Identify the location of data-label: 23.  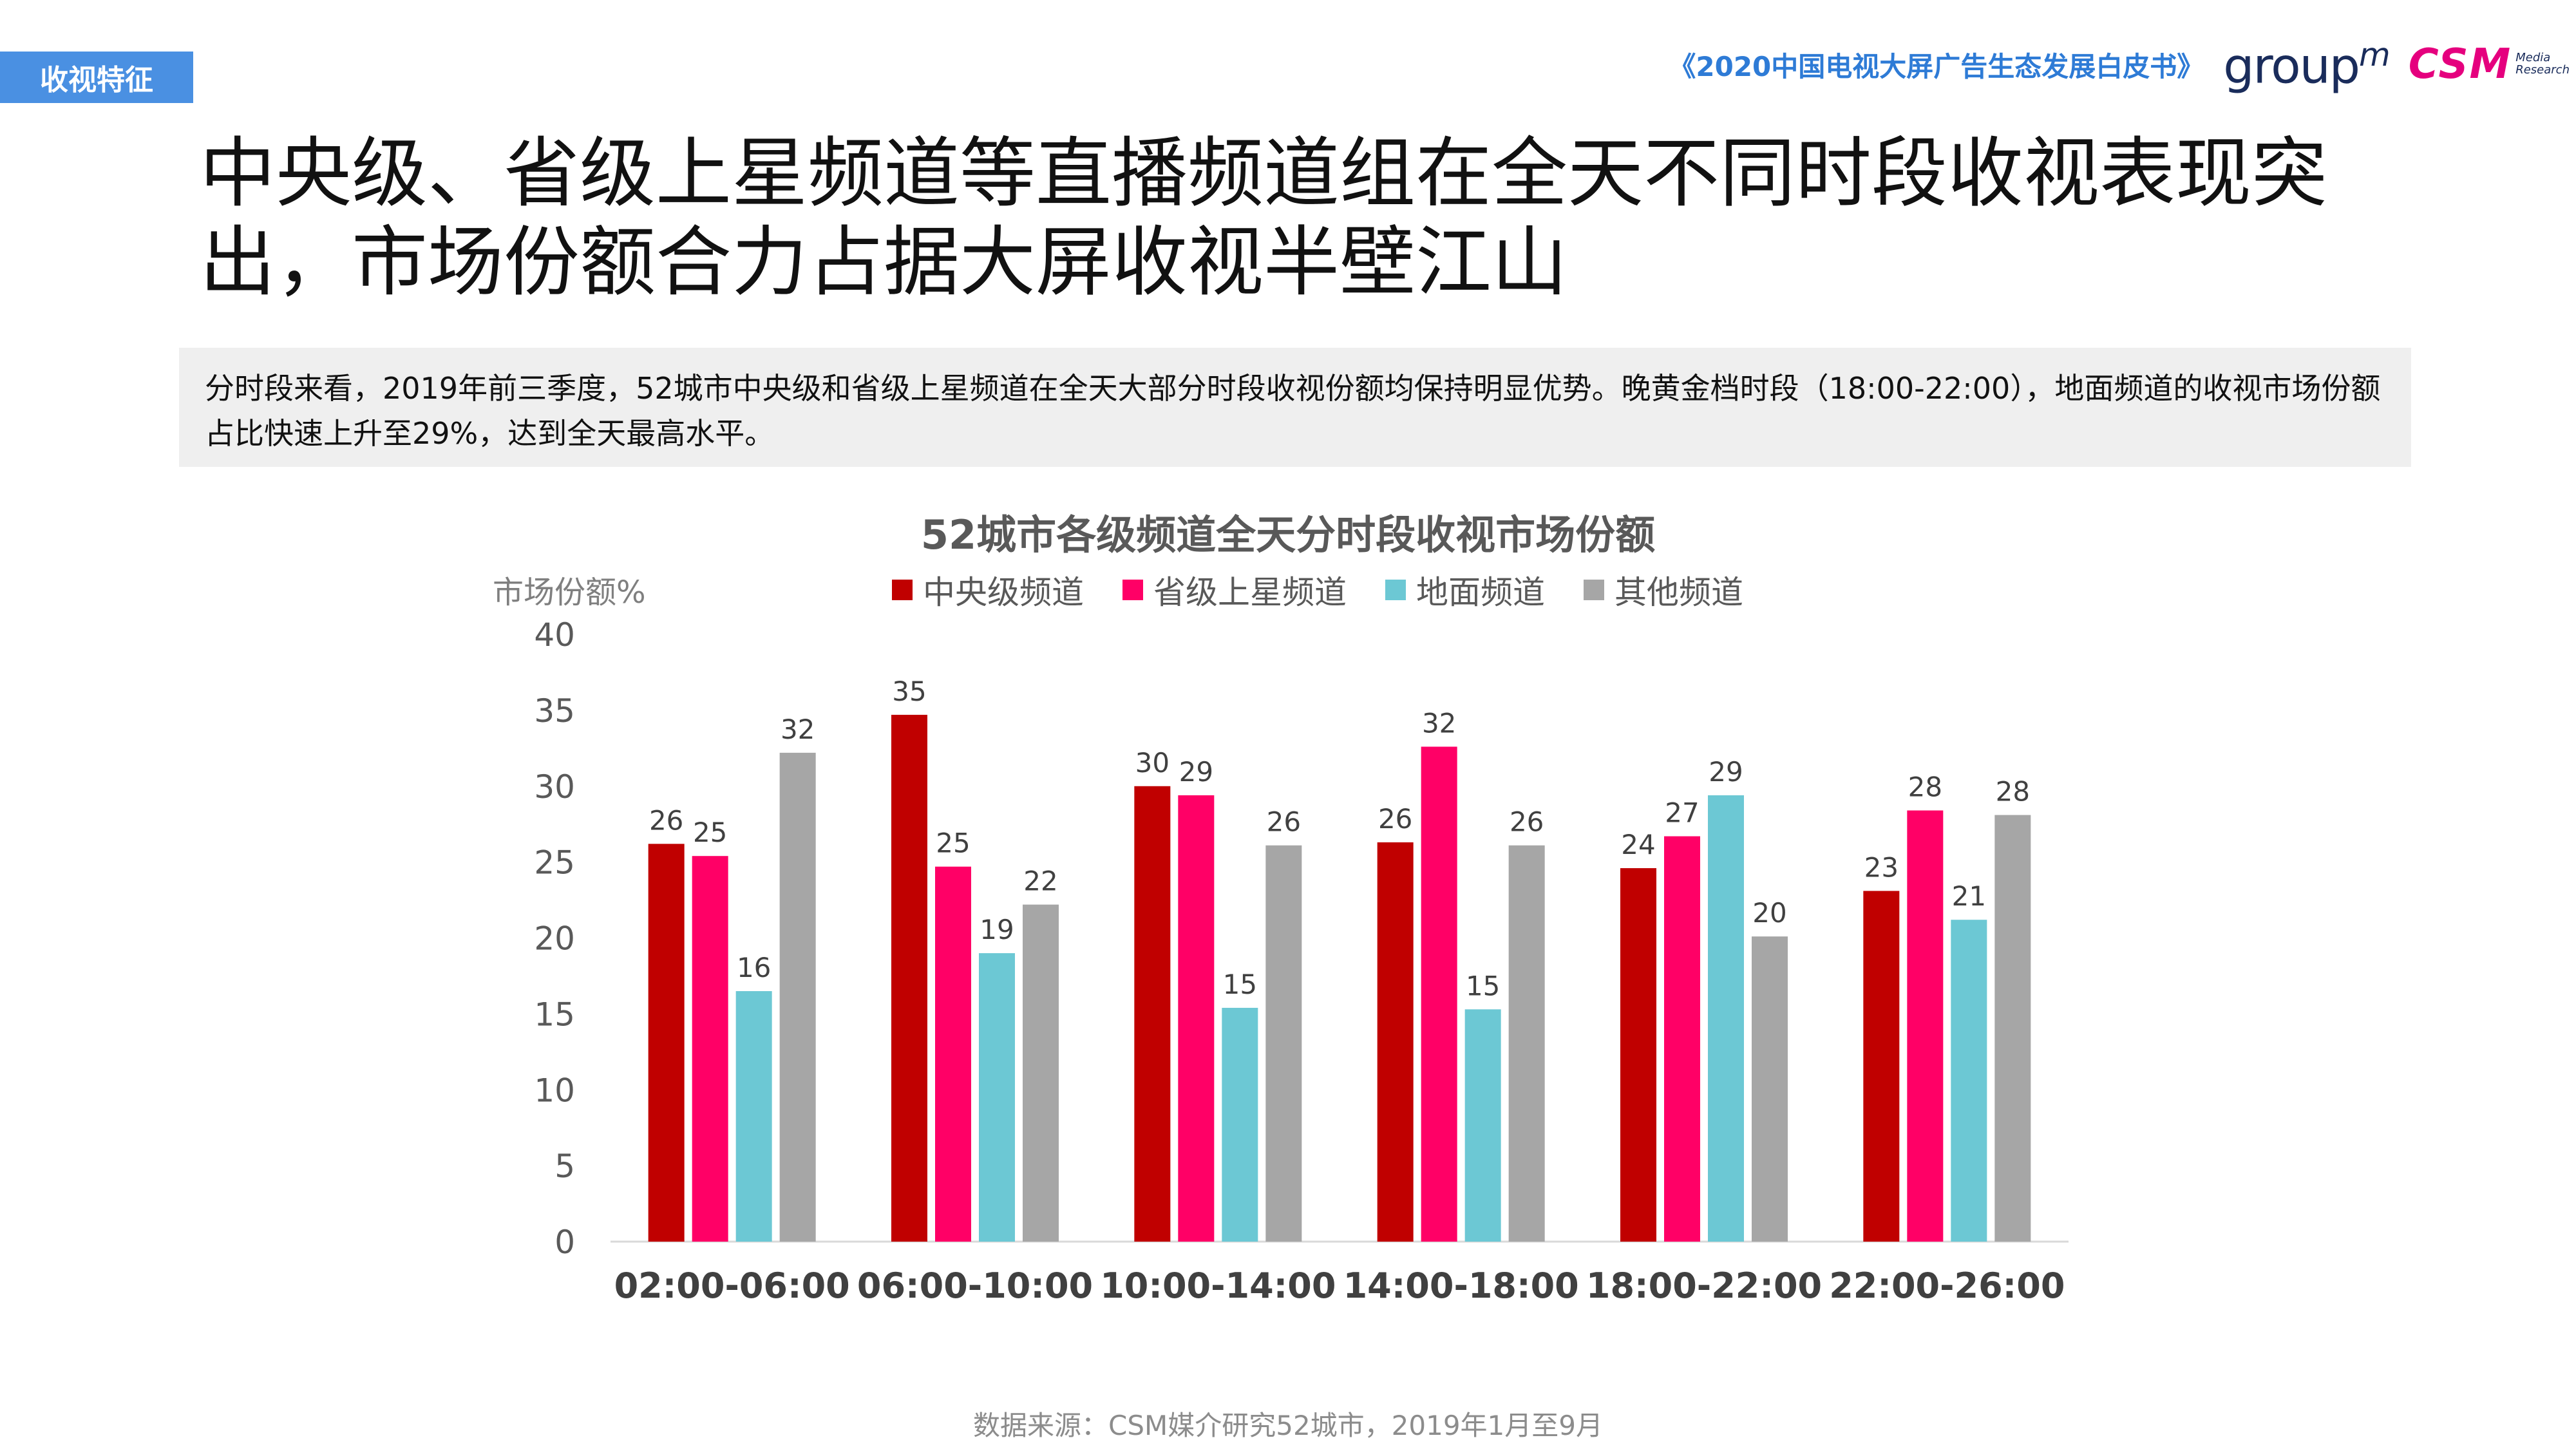
(1882, 867).